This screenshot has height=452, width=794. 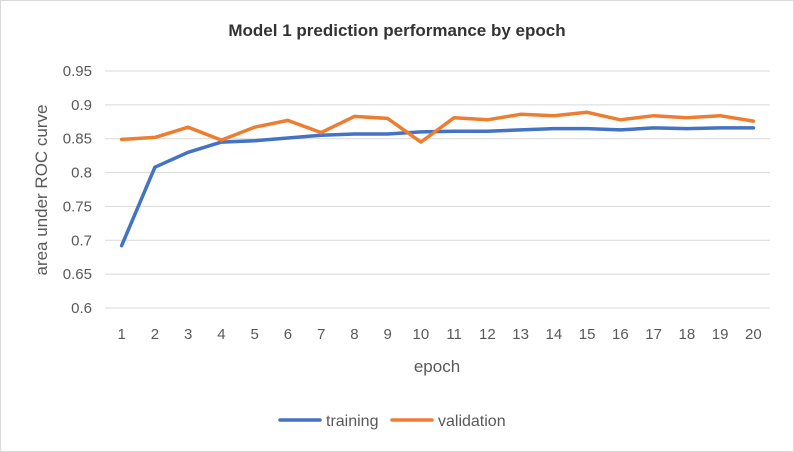 What do you see at coordinates (81, 105) in the screenshot?
I see `y-tick-label: 0.9` at bounding box center [81, 105].